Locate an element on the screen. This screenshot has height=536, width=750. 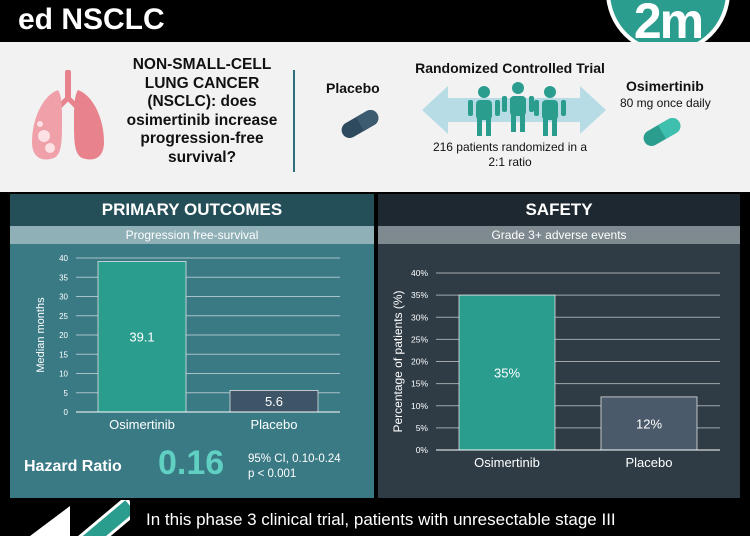
hazard-ratio-value: 0.16 is located at coordinates (191, 463).